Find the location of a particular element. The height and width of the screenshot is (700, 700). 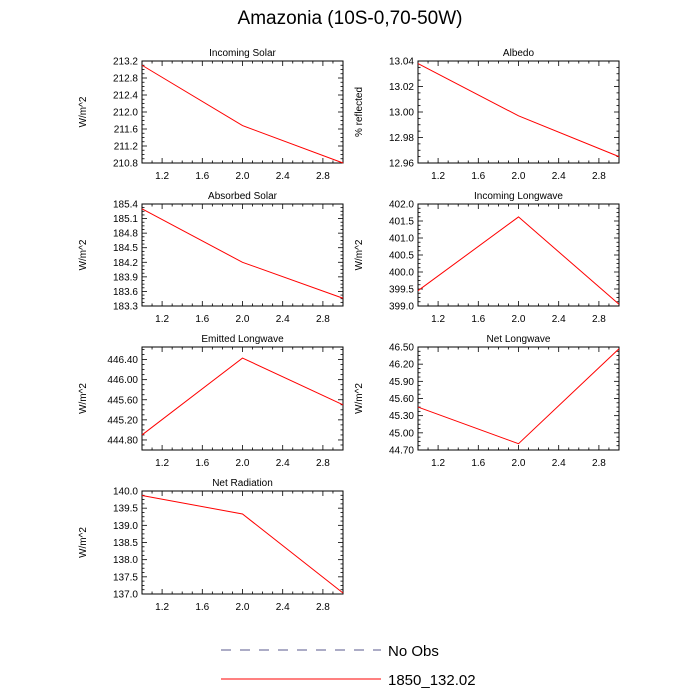

y-tick-label: 13.00 is located at coordinates (401, 113).